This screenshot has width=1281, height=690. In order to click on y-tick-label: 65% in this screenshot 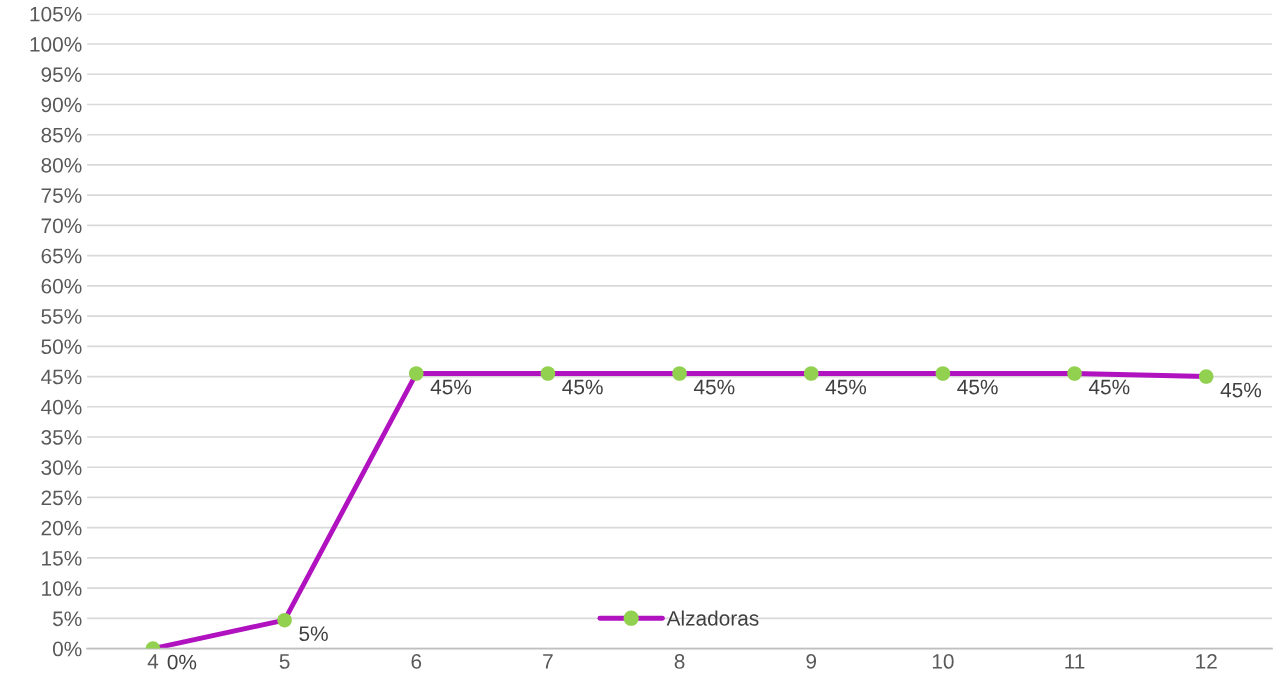, I will do `click(61, 256)`.